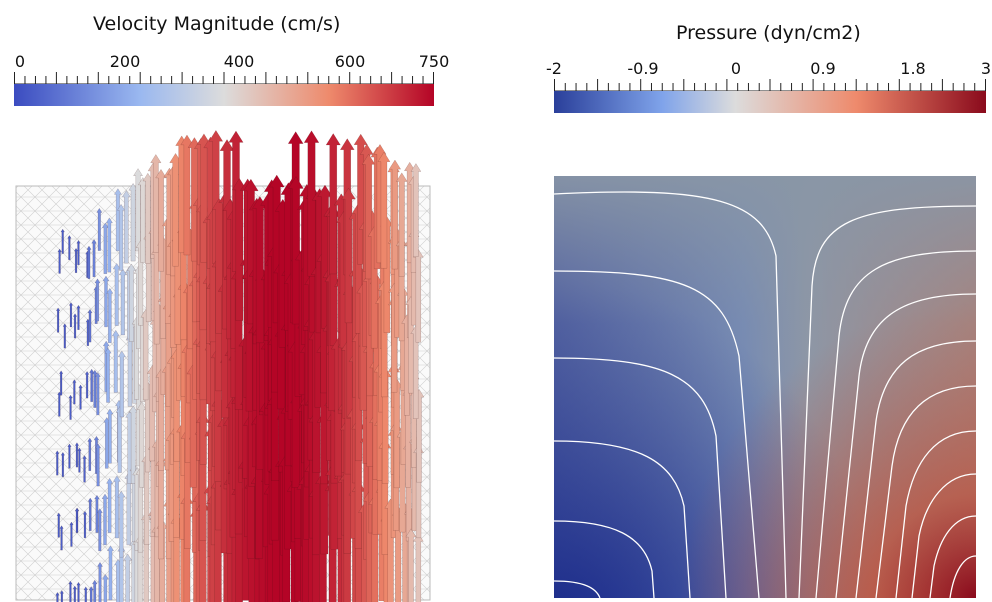 This screenshot has width=992, height=602. Describe the element at coordinates (224, 95) in the screenshot. I see `velocity-colorbar` at that location.